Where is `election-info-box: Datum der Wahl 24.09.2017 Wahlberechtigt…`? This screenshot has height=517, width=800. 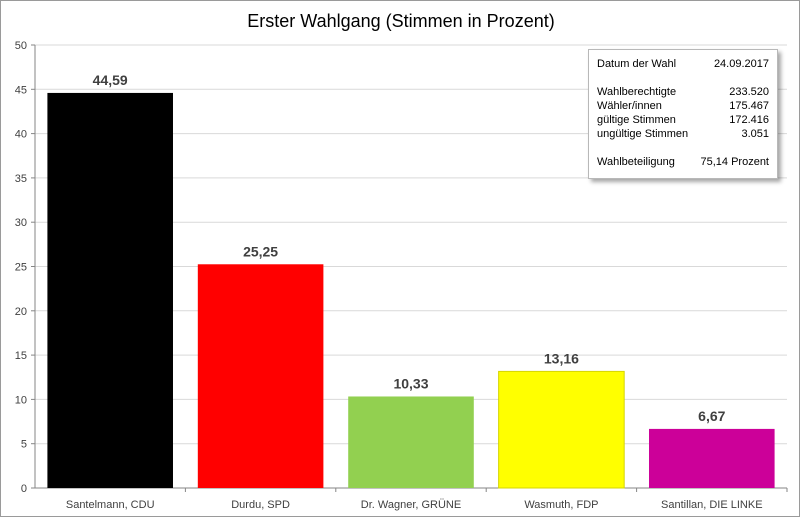 election-info-box: Datum der Wahl 24.09.2017 Wahlberechtigt… is located at coordinates (683, 114).